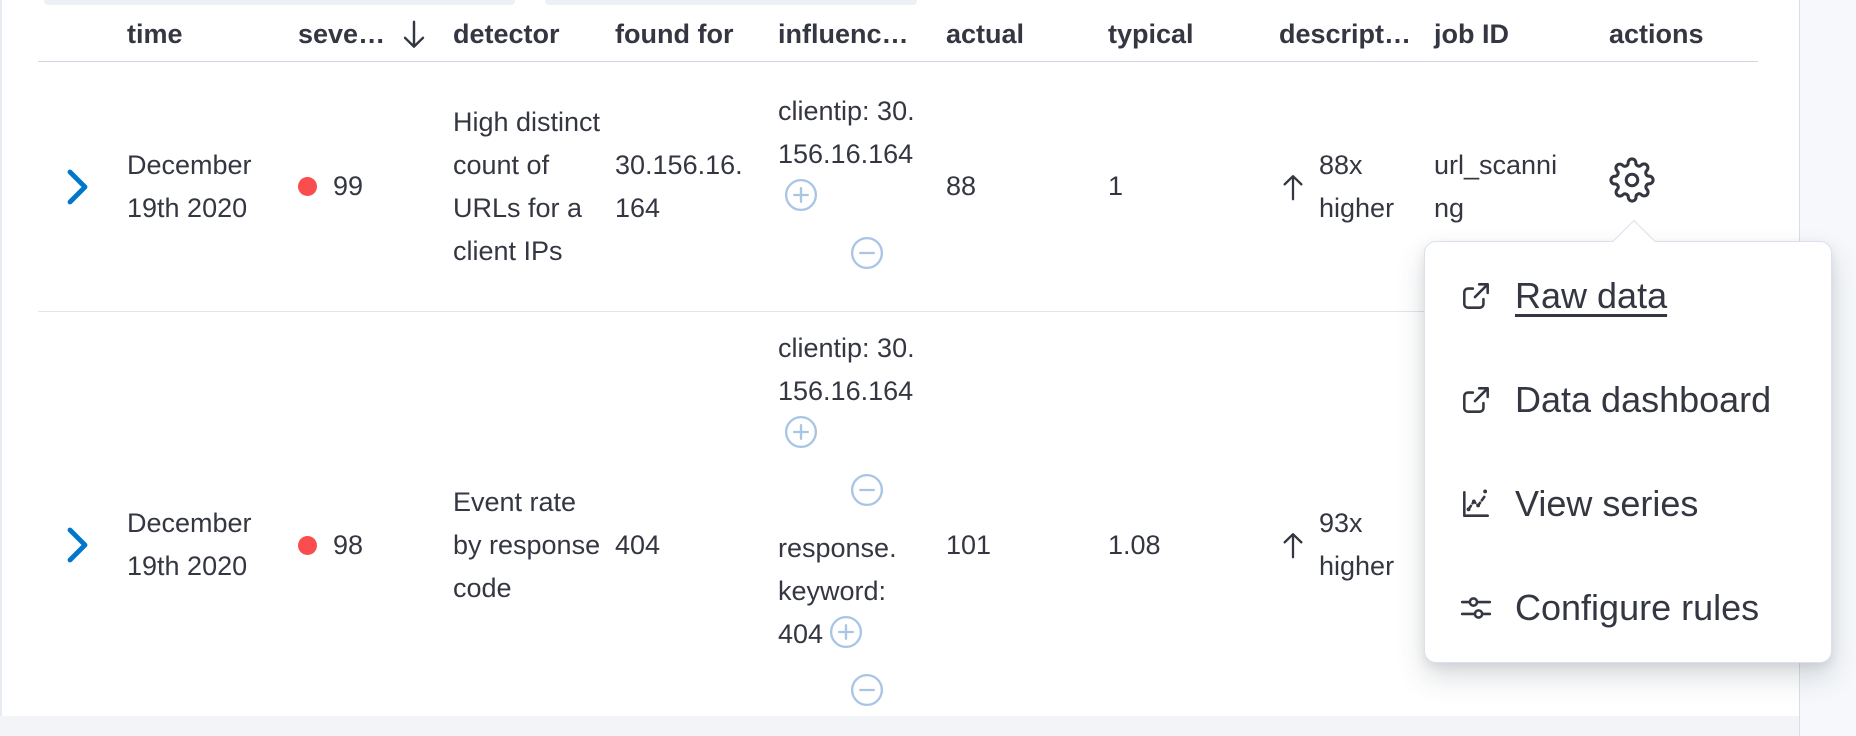 The height and width of the screenshot is (736, 1856). What do you see at coordinates (506, 34) in the screenshot?
I see `column-header-detector: detector` at bounding box center [506, 34].